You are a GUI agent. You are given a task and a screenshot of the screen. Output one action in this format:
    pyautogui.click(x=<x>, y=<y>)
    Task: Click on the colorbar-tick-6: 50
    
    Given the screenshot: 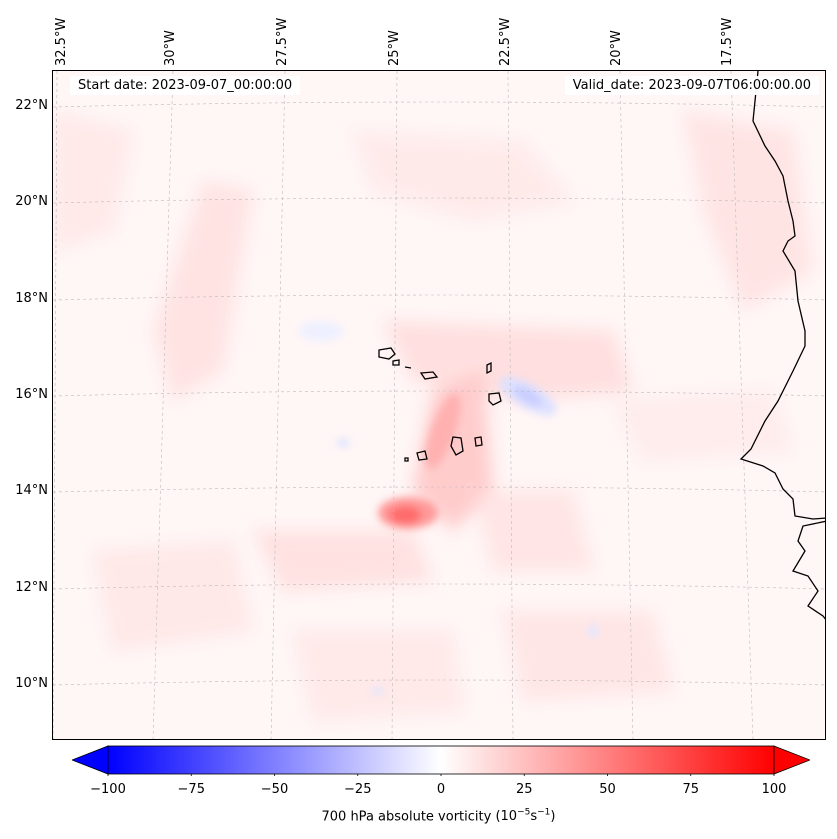 What is the action you would take?
    pyautogui.click(x=607, y=789)
    